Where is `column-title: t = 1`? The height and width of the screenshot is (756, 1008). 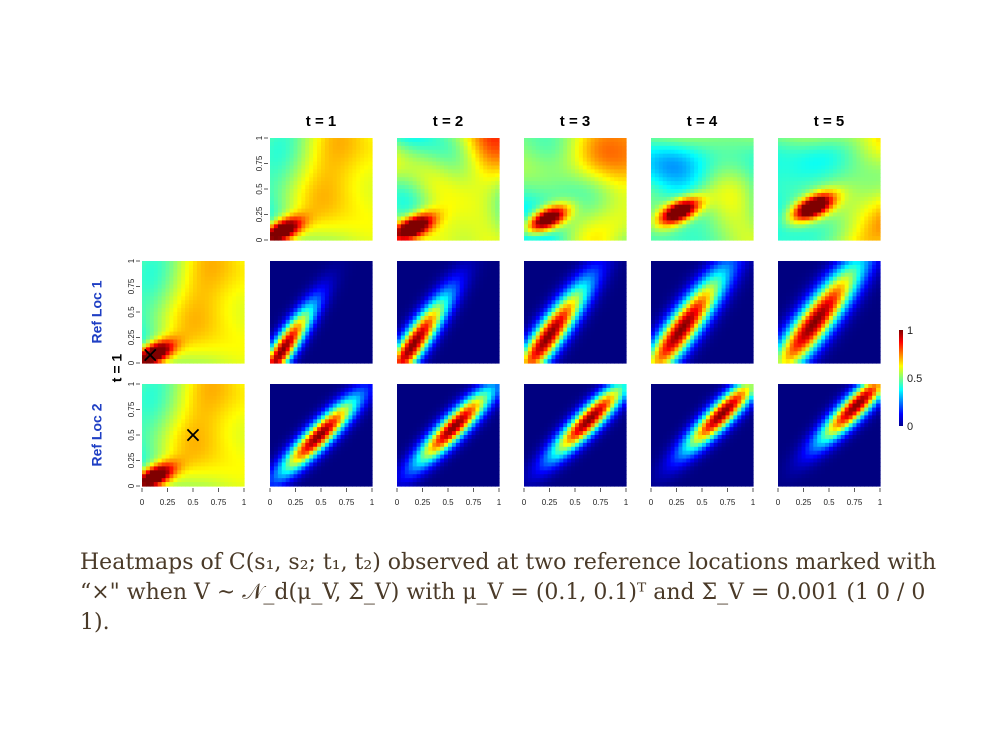 column-title: t = 1 is located at coordinates (321, 121).